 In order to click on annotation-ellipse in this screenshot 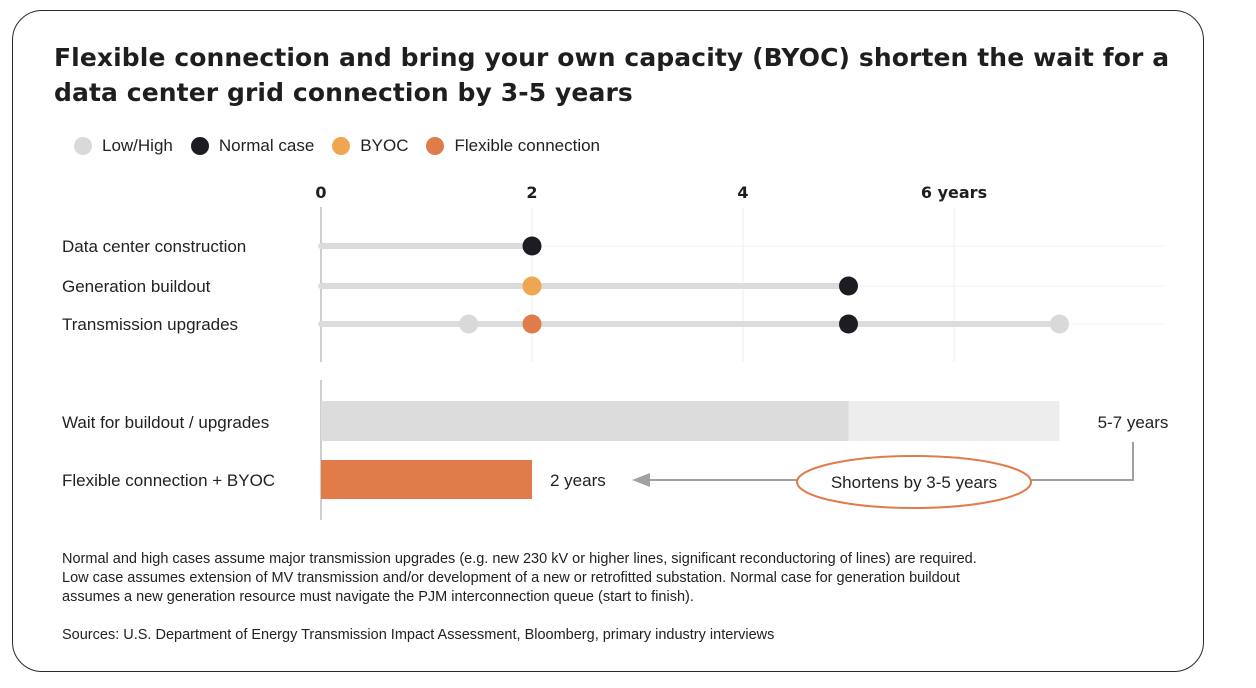, I will do `click(914, 482)`.